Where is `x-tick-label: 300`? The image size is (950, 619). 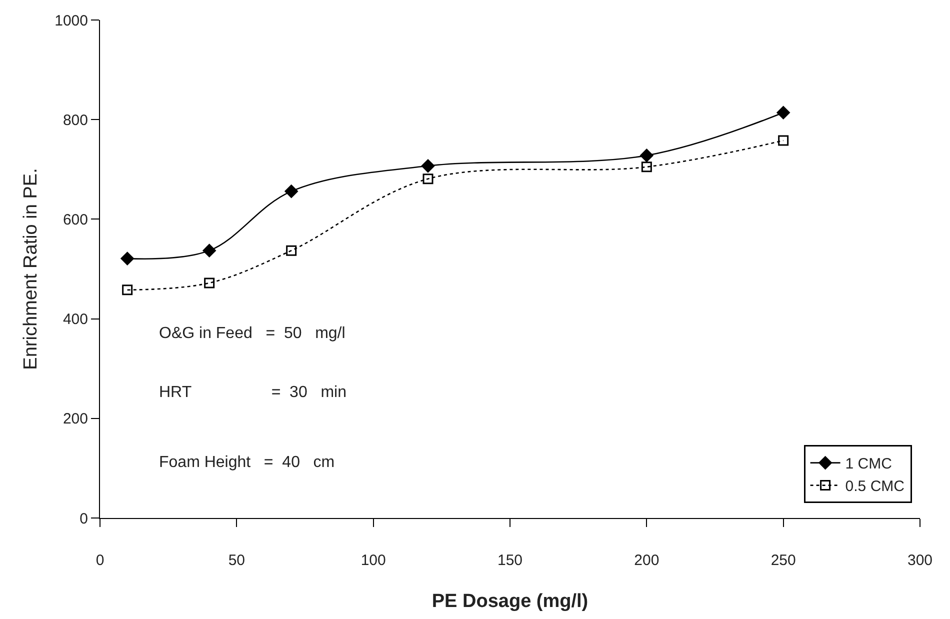
x-tick-label: 300 is located at coordinates (920, 560).